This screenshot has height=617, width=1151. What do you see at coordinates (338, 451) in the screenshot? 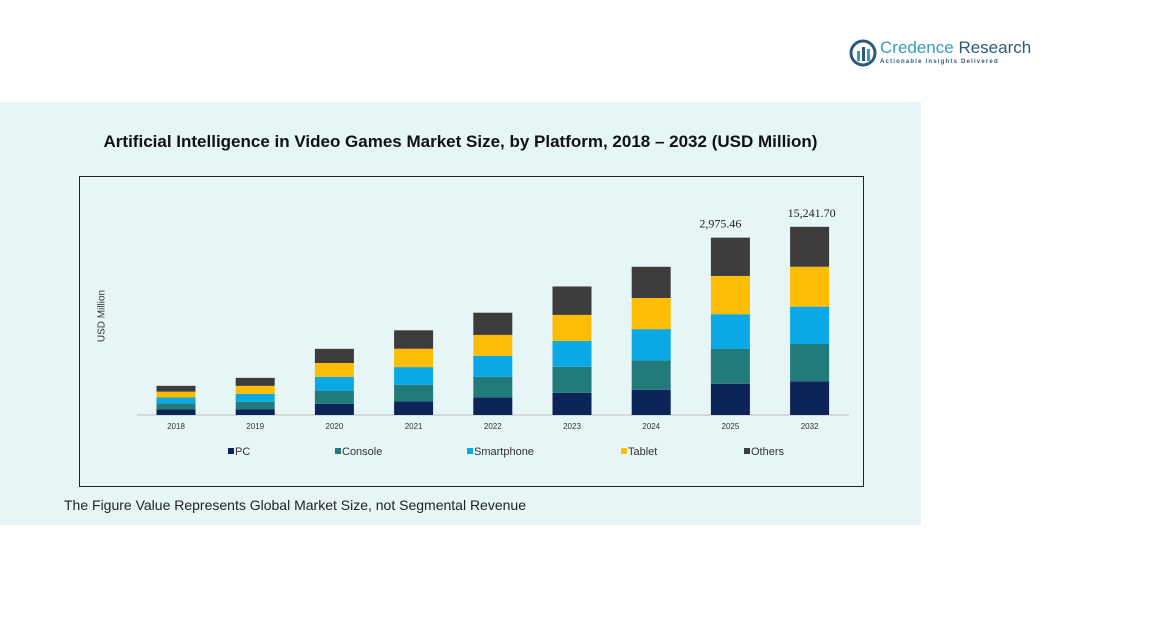
I see `legend-swatch-console` at bounding box center [338, 451].